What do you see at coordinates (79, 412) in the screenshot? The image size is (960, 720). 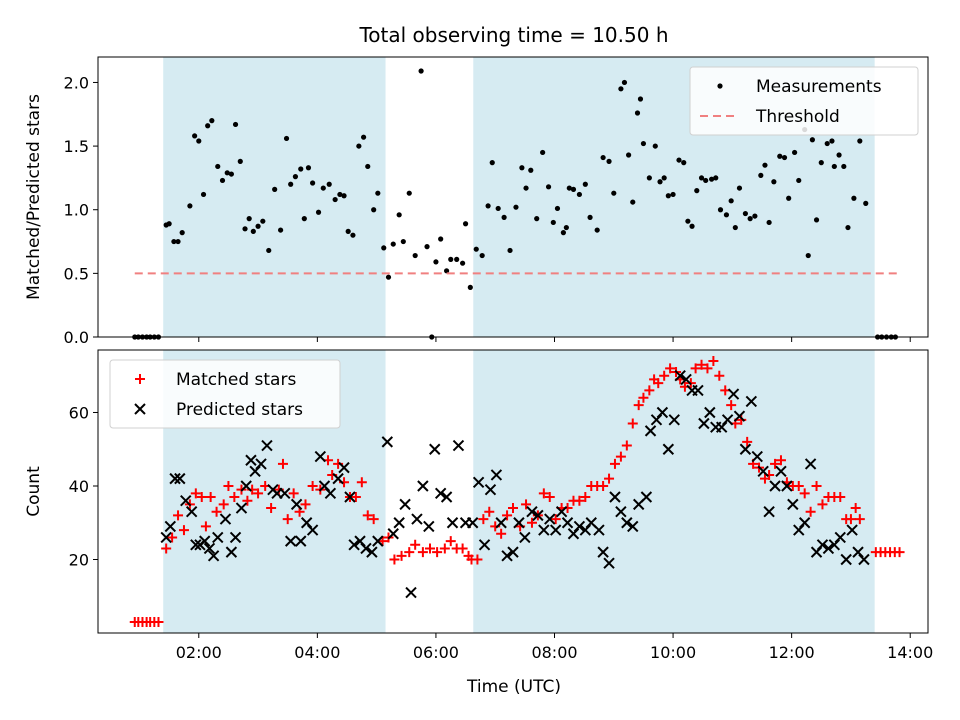 I see `bottom-y-tick-label: 60` at bounding box center [79, 412].